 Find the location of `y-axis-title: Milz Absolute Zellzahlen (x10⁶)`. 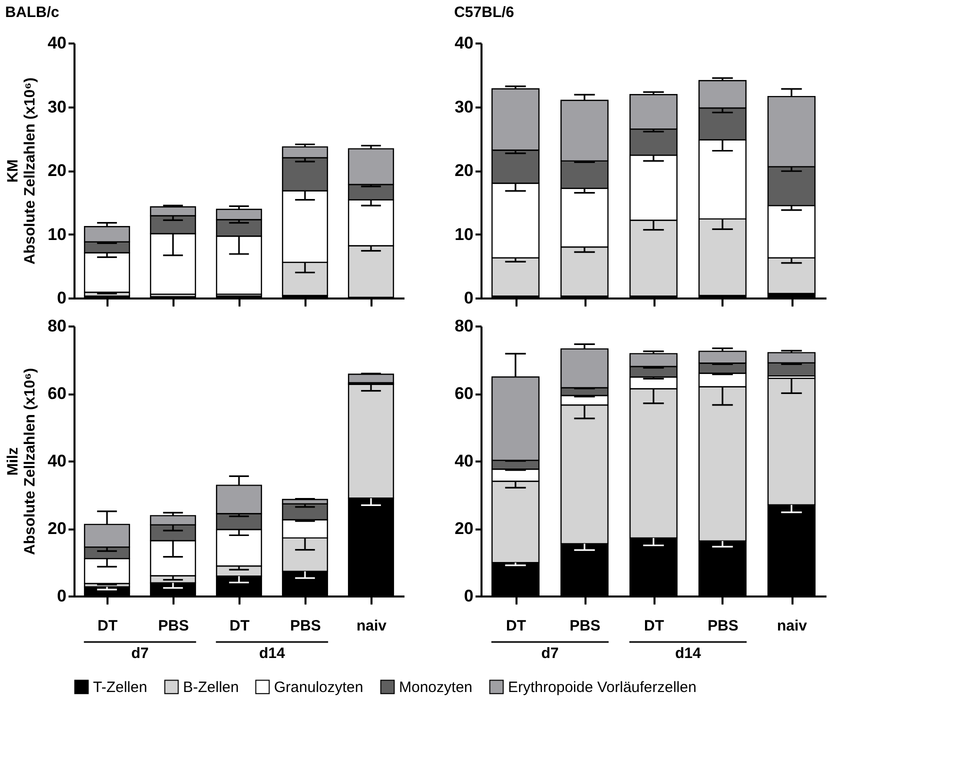

y-axis-title: Milz Absolute Zellzahlen (x10⁶) is located at coordinates (21, 461).